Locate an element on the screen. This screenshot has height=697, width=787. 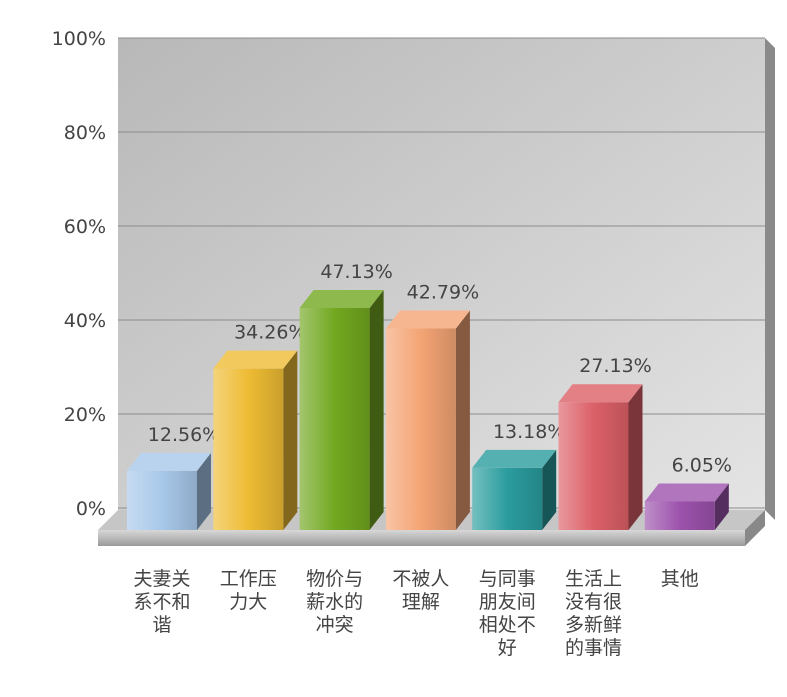
y-tick-label: 60% is located at coordinates (85, 227).